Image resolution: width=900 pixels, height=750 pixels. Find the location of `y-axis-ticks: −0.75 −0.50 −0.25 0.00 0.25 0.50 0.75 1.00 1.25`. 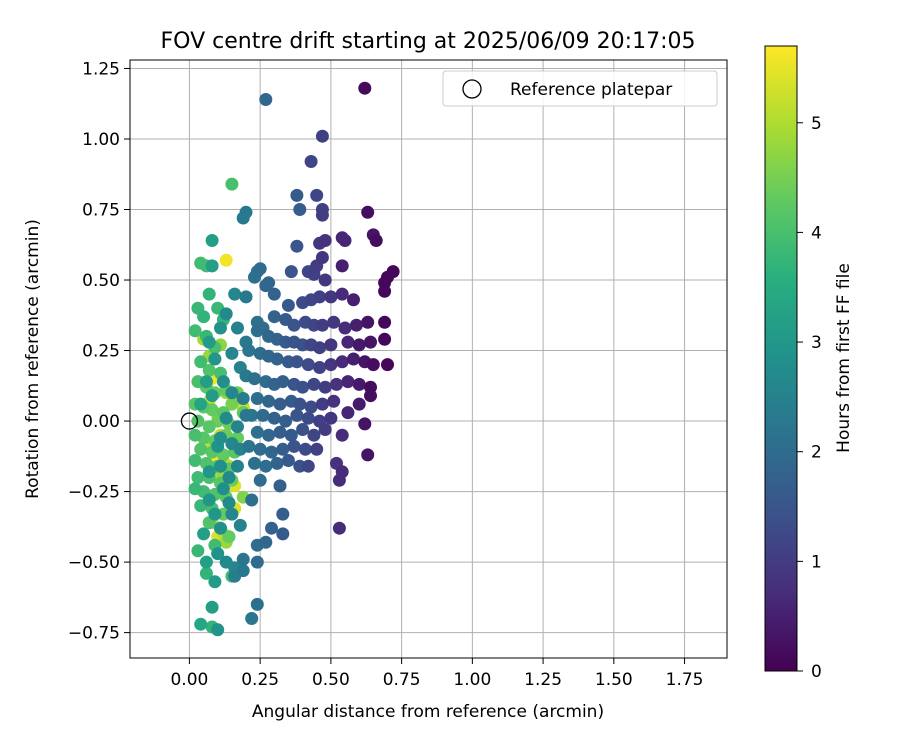

y-axis-ticks: −0.75 −0.50 −0.25 0.00 0.25 0.50 0.75 1.00 1.25 is located at coordinates (99, 351).